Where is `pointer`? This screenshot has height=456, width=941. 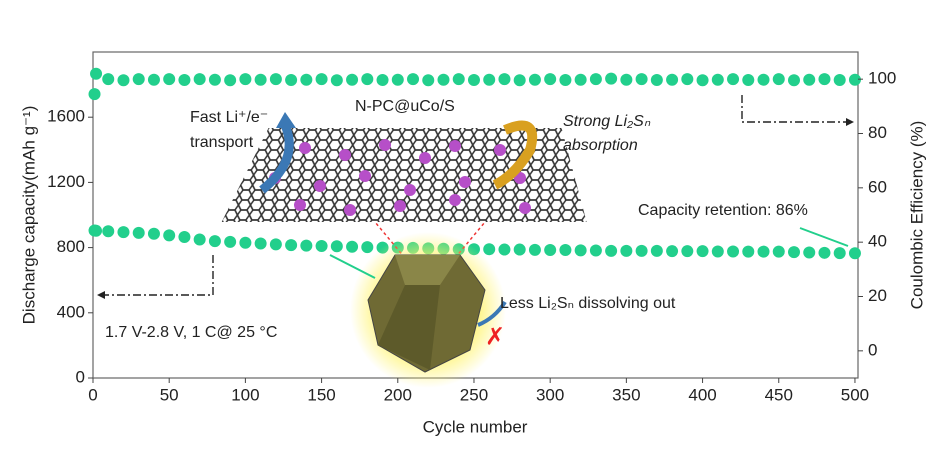 pointer is located at coordinates (824, 237).